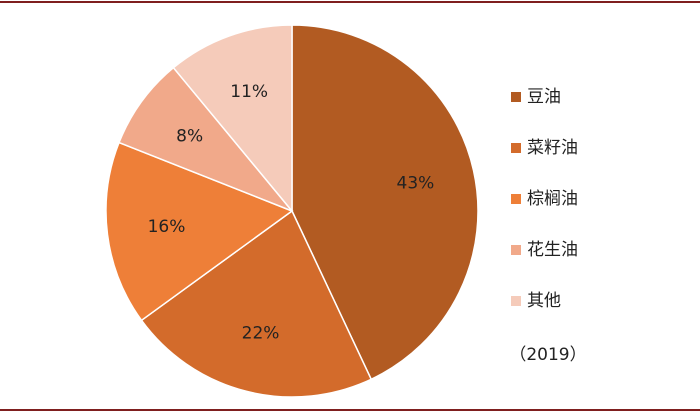 This screenshot has width=700, height=413. Describe the element at coordinates (167, 227) in the screenshot. I see `data-label: 16%` at that location.